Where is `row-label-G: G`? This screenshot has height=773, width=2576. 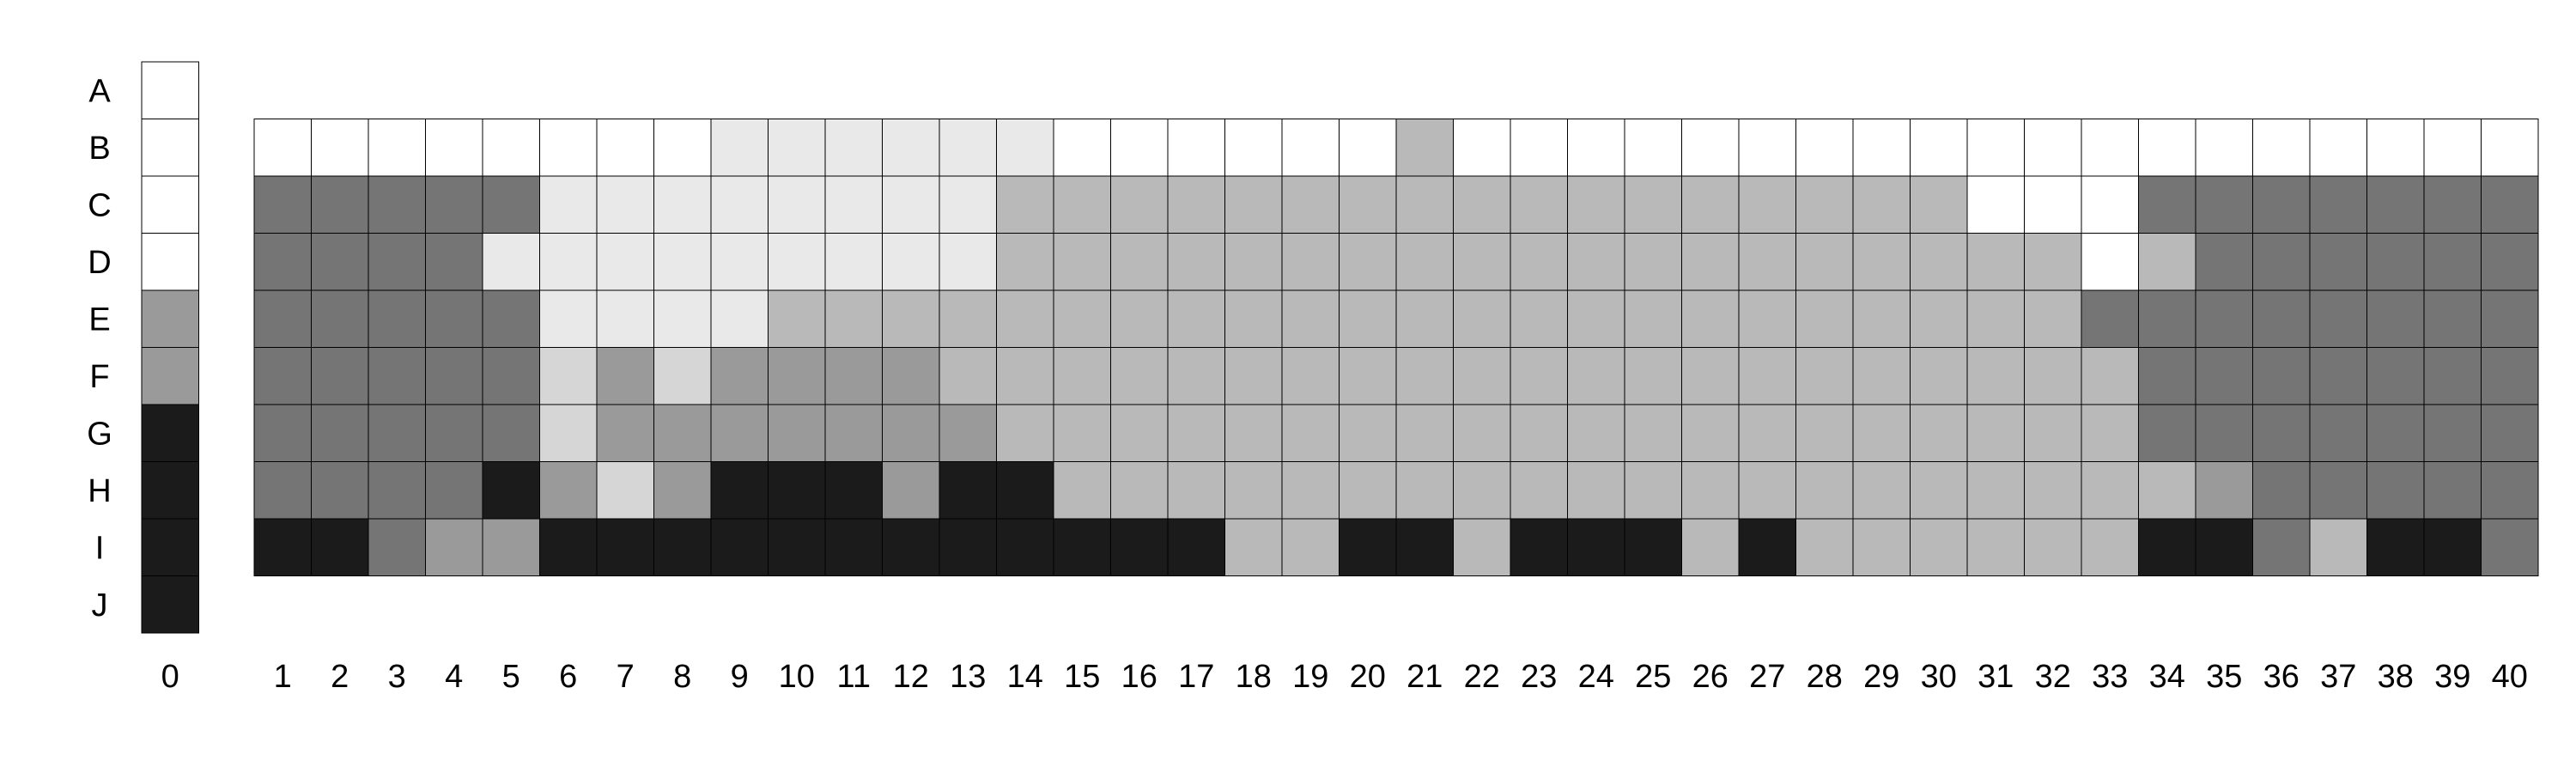
row-label-G: G is located at coordinates (99, 434).